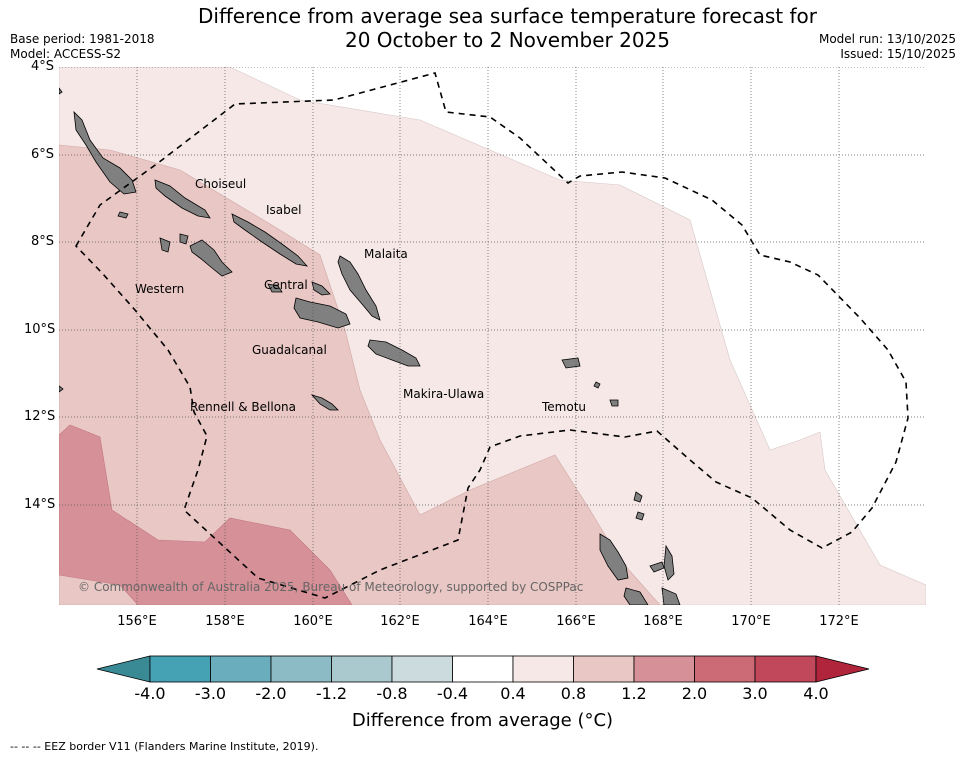 This screenshot has width=965, height=758. I want to click on region-label-guadalcanal: Guadalcanal, so click(289, 350).